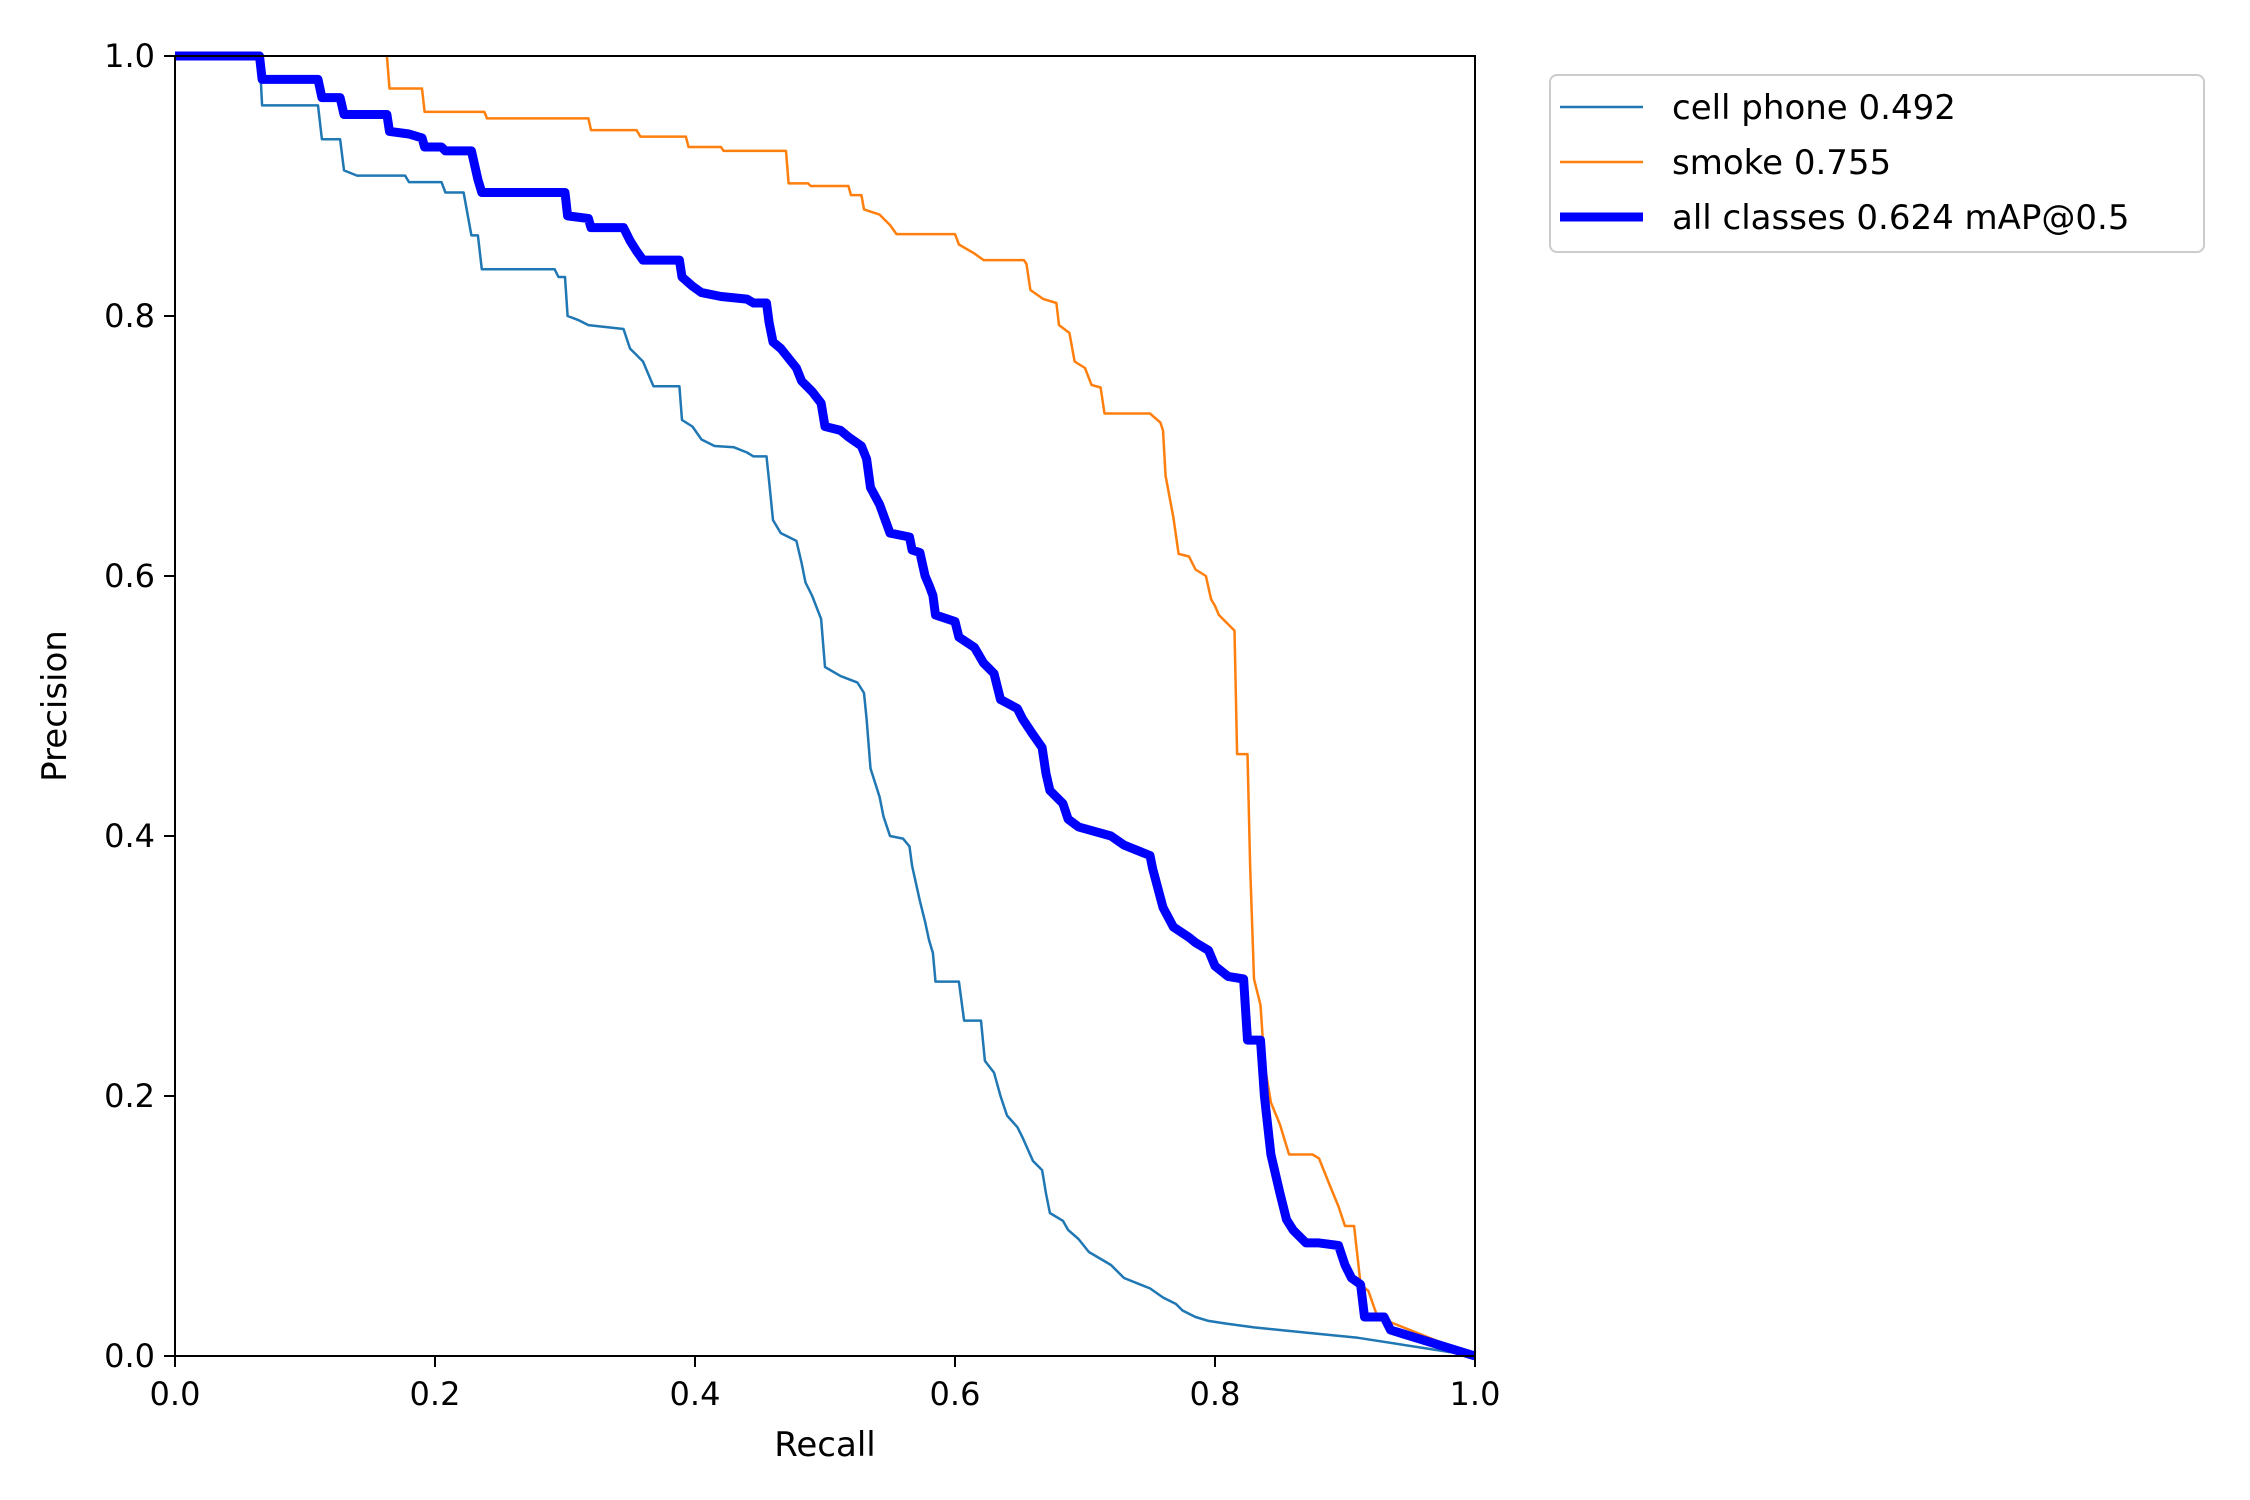 This screenshot has height=1500, width=2250. Describe the element at coordinates (129, 1096) in the screenshot. I see `y-tick-label: 0.2` at that location.